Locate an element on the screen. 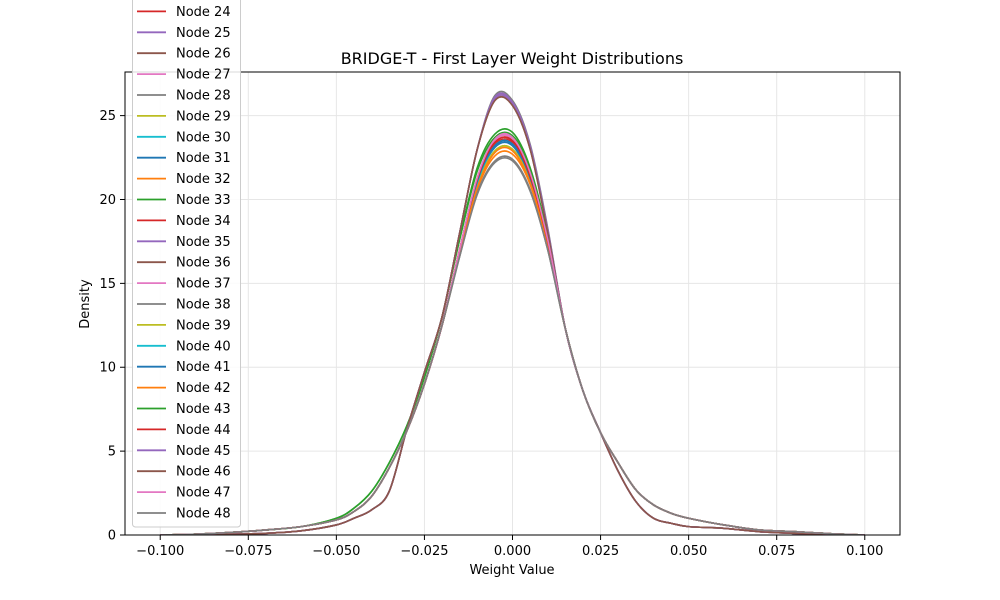  legend-label: Node 24 is located at coordinates (203, 12).